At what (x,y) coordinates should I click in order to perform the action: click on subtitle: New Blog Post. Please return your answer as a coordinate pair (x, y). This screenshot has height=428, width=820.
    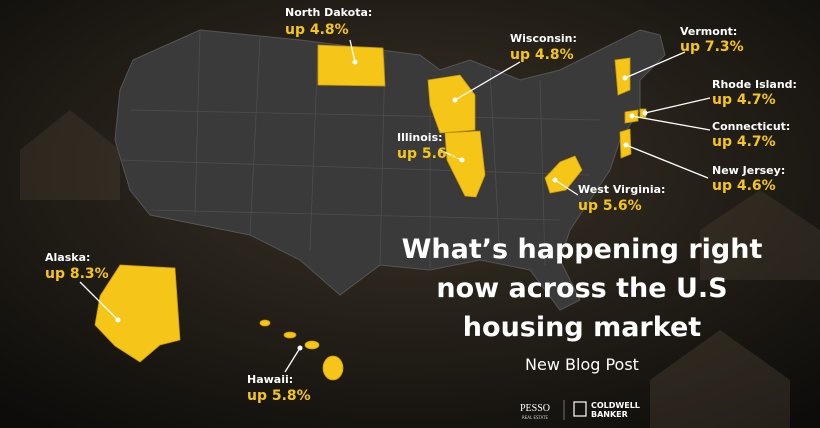
    Looking at the image, I should click on (582, 364).